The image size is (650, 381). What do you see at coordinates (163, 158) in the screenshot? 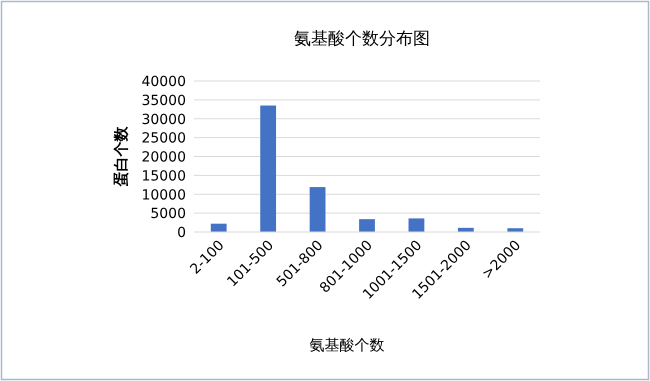
I see `y-tick-label: 20000` at bounding box center [163, 158].